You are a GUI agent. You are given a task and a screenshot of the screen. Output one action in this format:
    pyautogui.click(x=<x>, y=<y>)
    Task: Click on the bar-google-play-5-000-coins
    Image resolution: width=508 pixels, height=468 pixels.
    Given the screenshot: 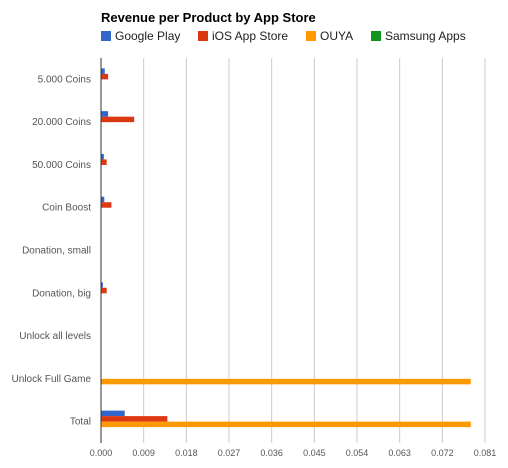 What is the action you would take?
    pyautogui.click(x=103, y=71)
    